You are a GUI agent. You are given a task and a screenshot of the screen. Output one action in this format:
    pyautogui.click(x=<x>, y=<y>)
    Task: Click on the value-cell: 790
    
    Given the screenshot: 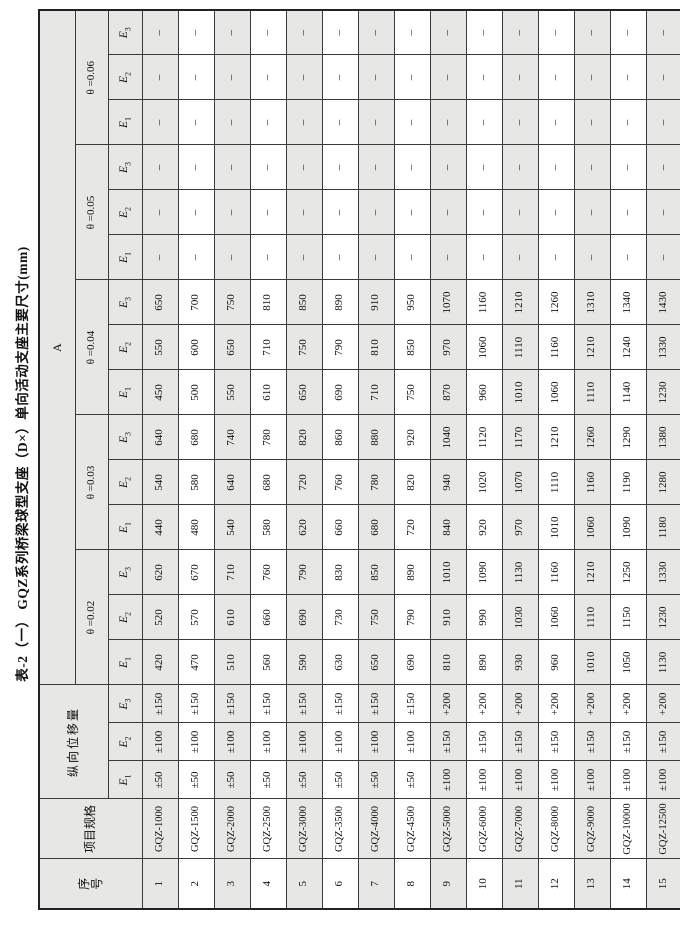 What is the action you would take?
    pyautogui.click(x=340, y=347)
    